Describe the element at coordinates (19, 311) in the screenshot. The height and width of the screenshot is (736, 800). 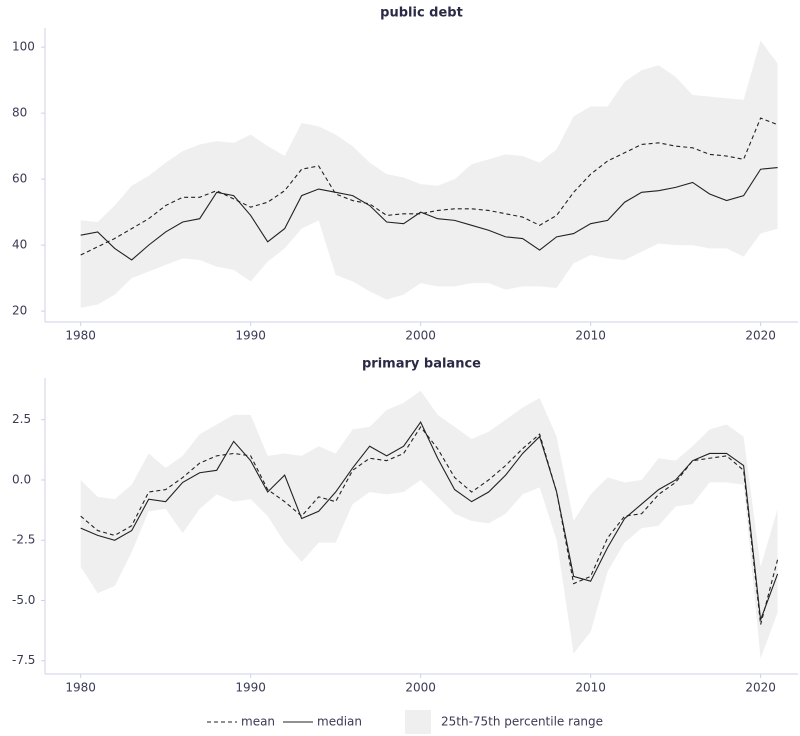
I see `y-tick-label: 20` at that location.